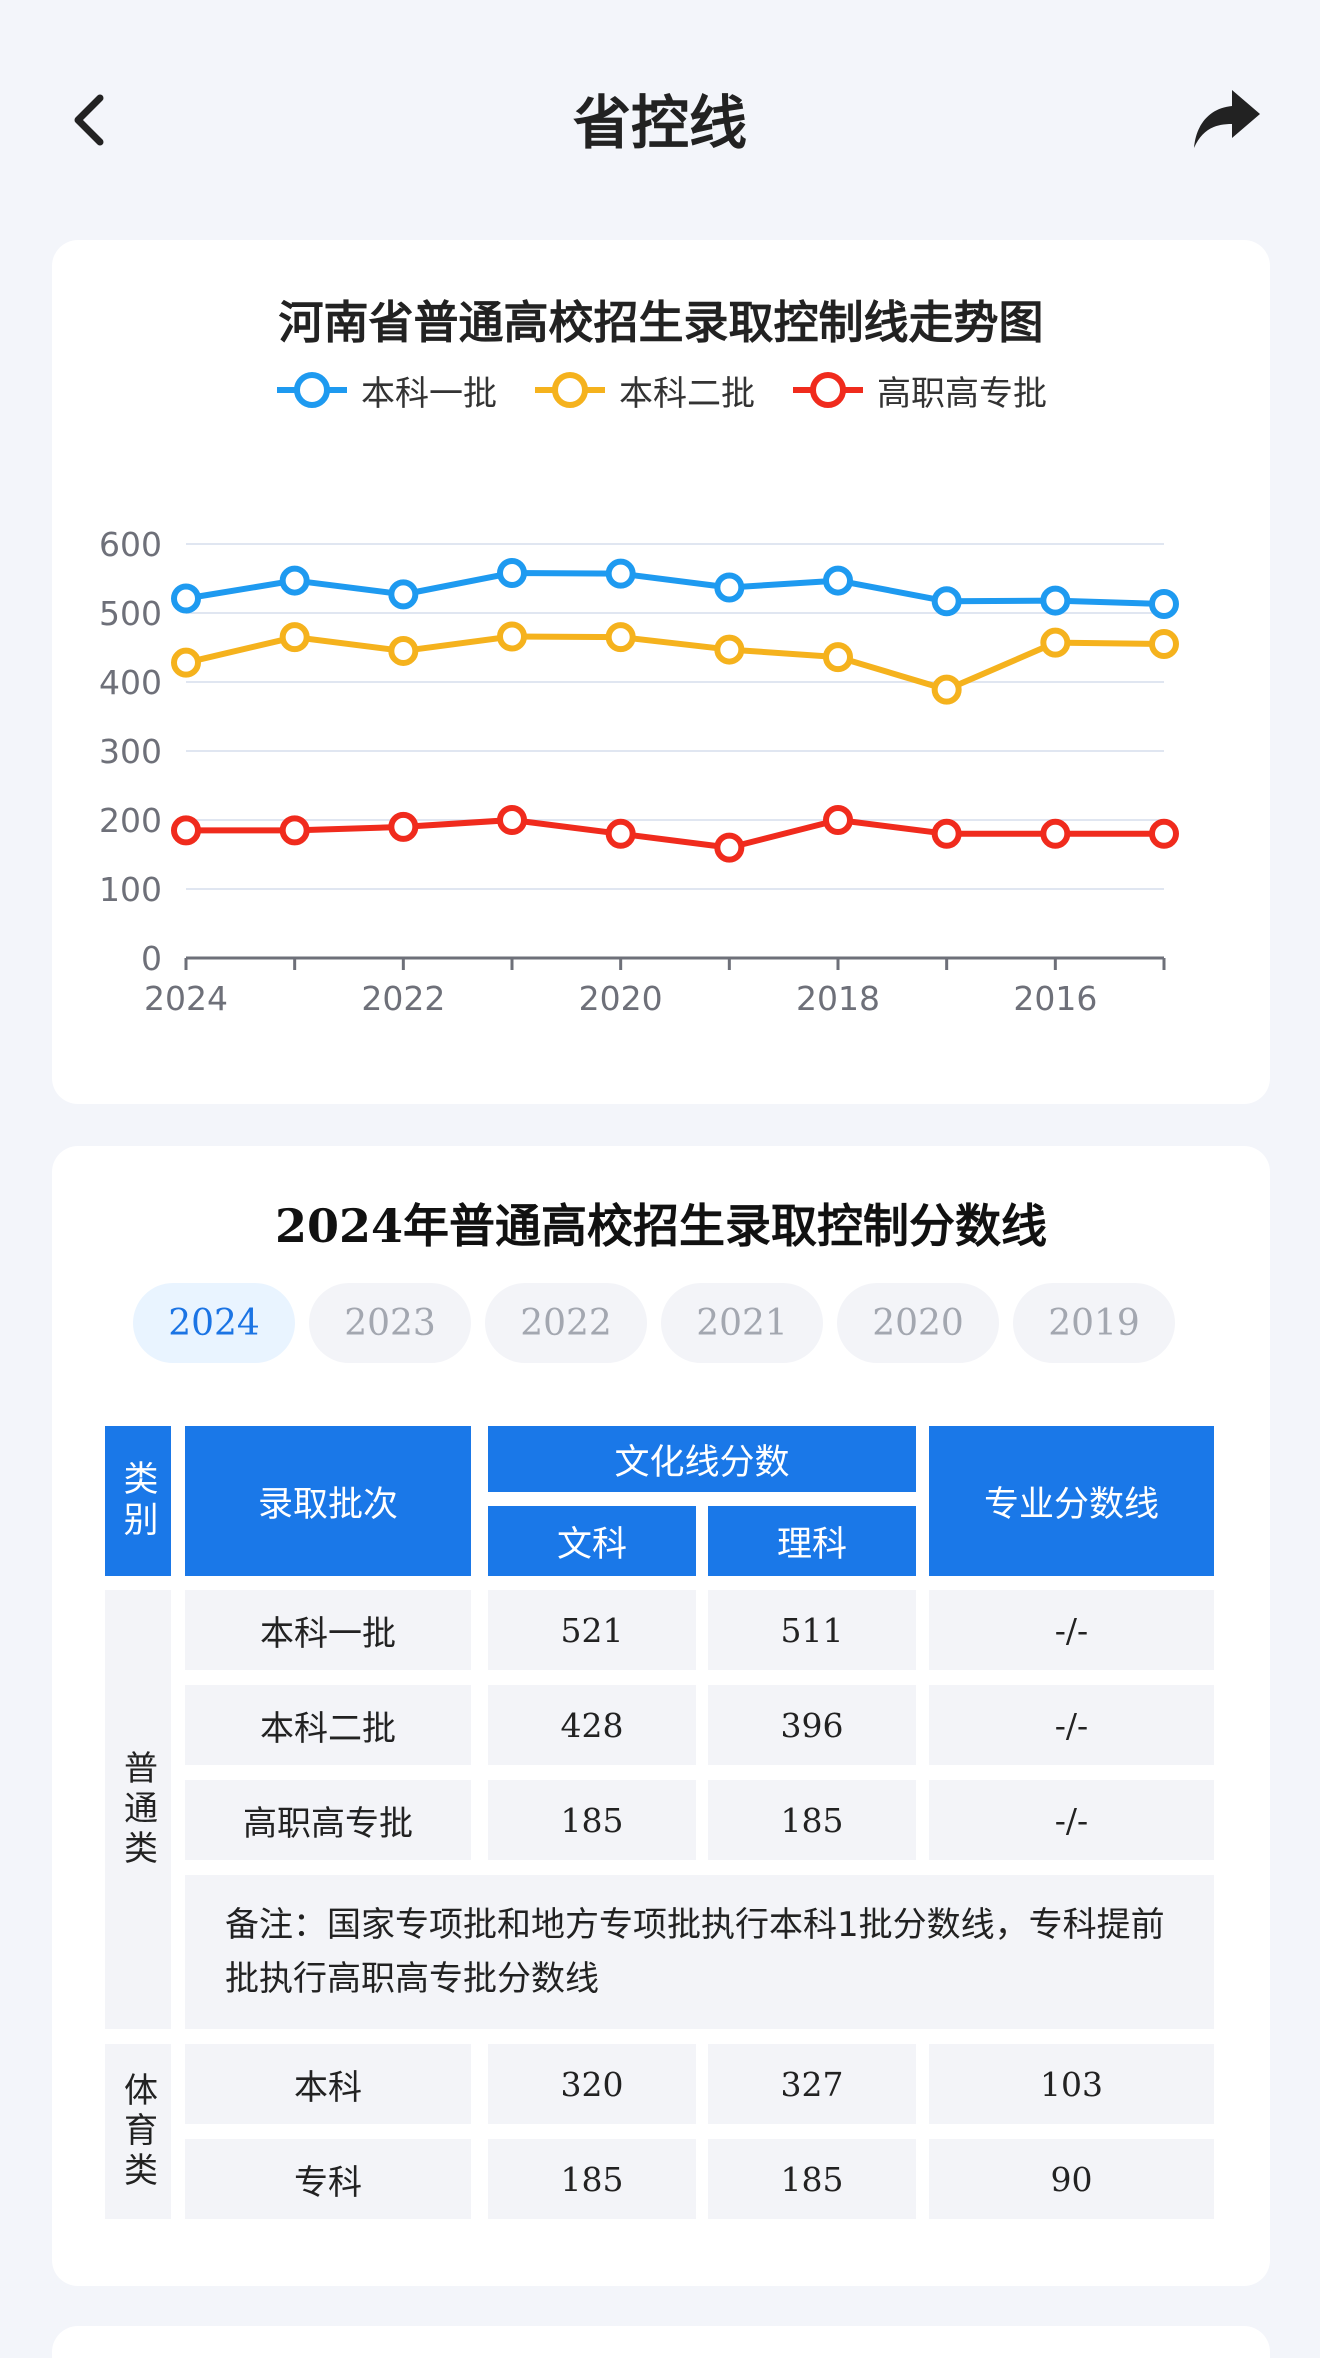 The width and height of the screenshot is (1320, 2358). I want to click on next-card, so click(661, 2342).